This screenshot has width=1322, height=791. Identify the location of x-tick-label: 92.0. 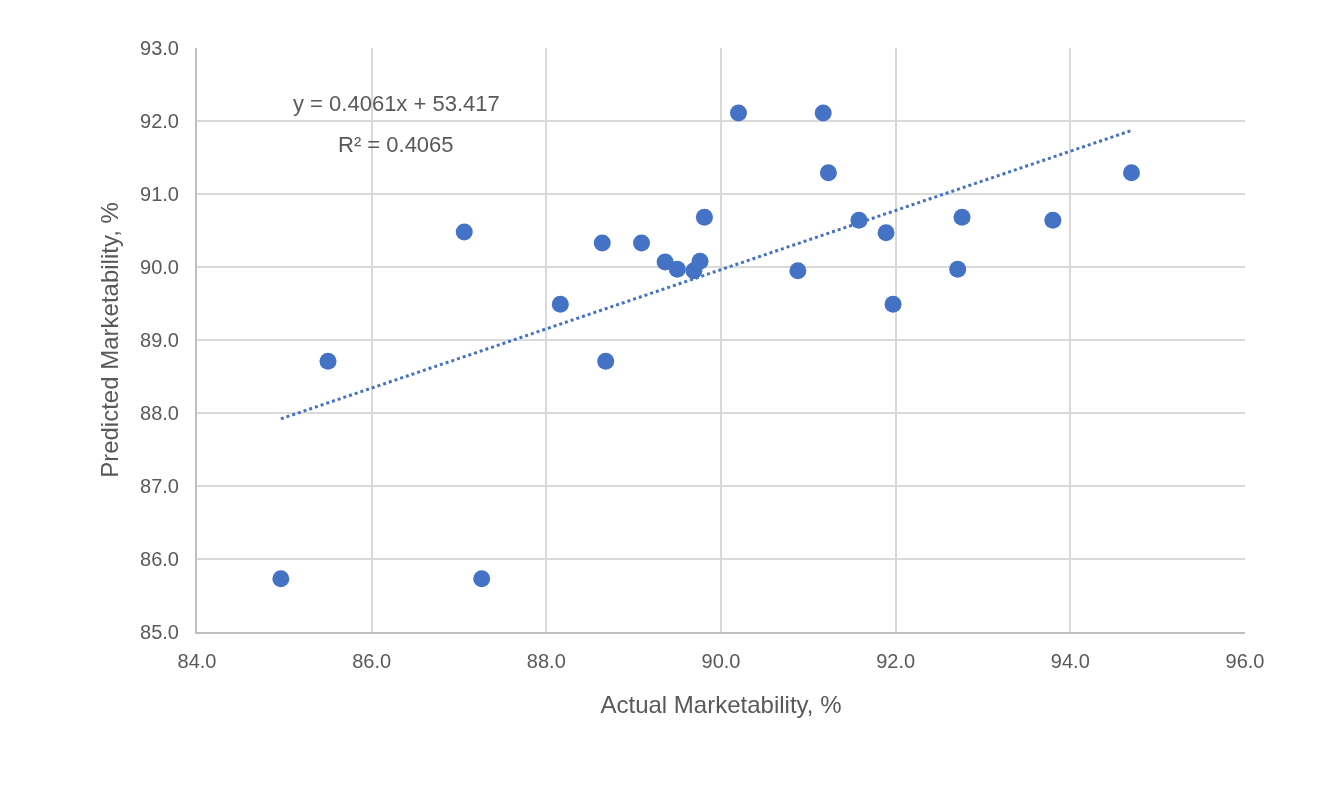
(896, 661).